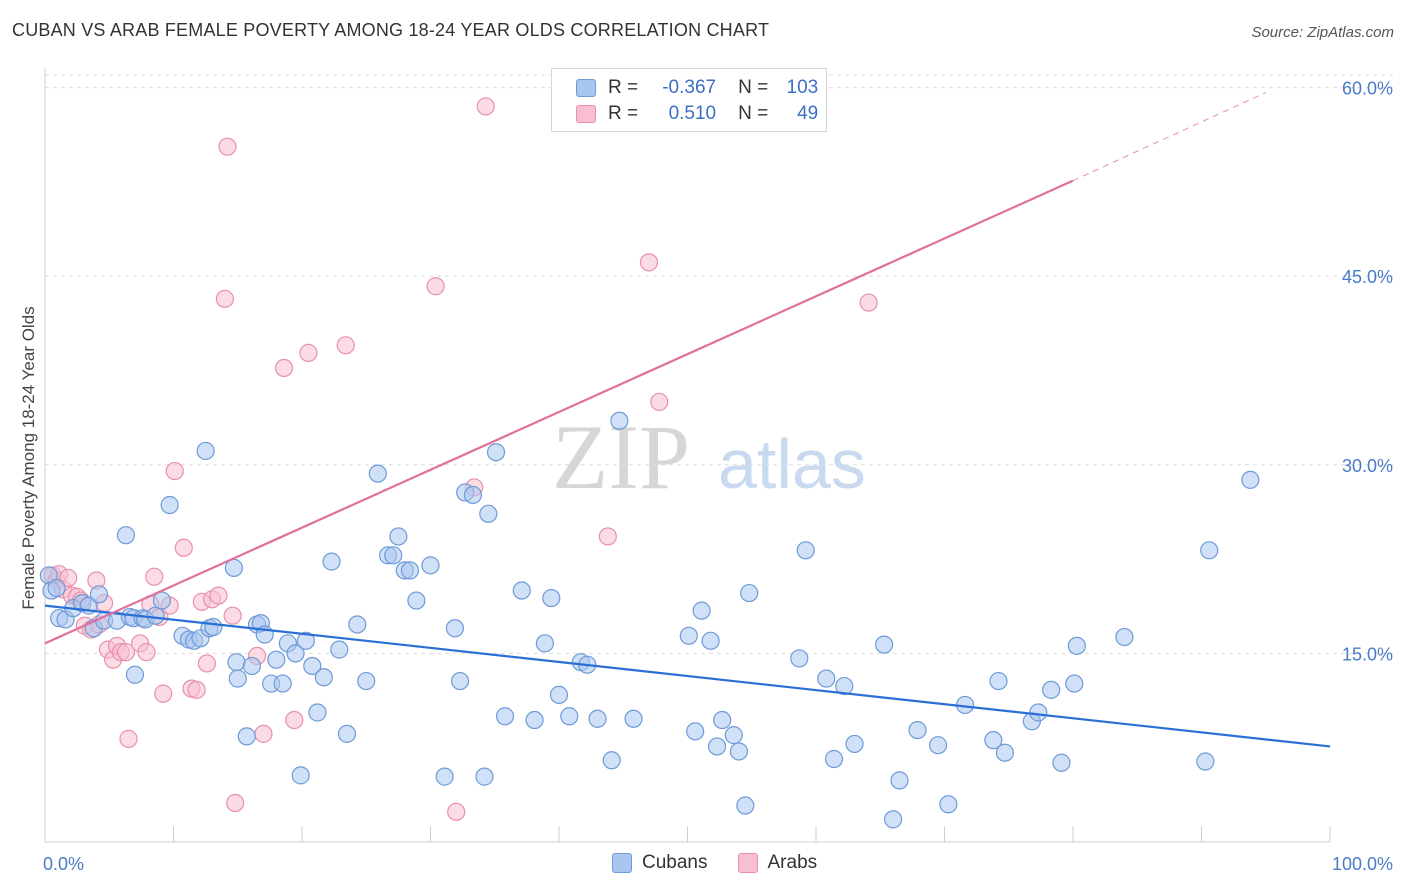  What do you see at coordinates (1367, 466) in the screenshot?
I see `y-tick-label: 30.0%` at bounding box center [1367, 466].